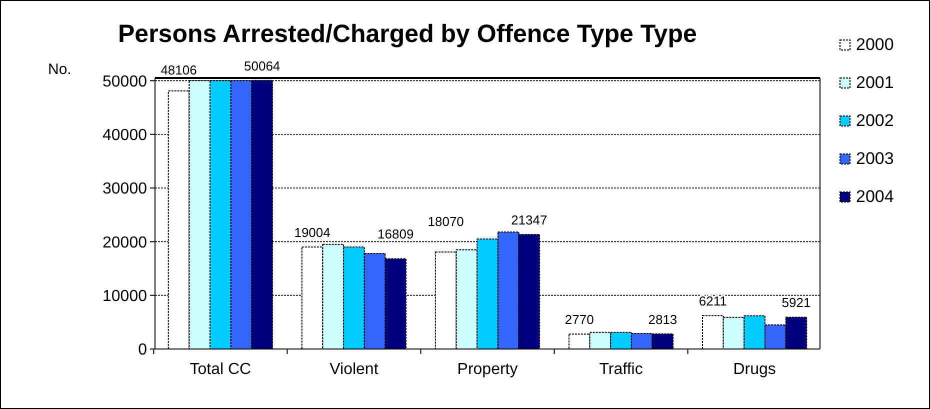 The height and width of the screenshot is (409, 930). Describe the element at coordinates (875, 196) in the screenshot. I see `legend-label: 2004` at that location.